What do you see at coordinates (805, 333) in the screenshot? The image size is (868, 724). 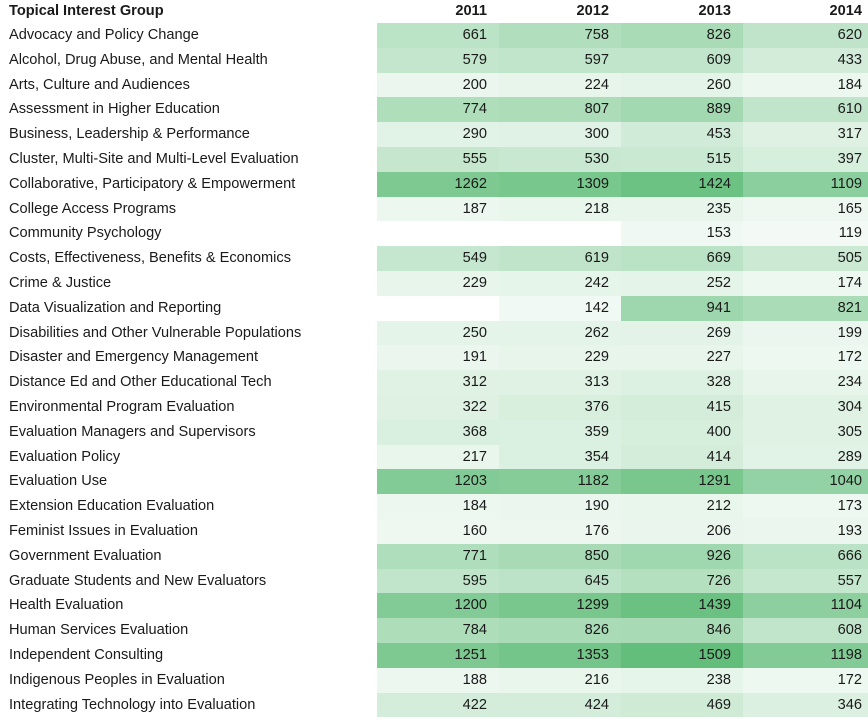 I see `heat-cell: 199` at bounding box center [805, 333].